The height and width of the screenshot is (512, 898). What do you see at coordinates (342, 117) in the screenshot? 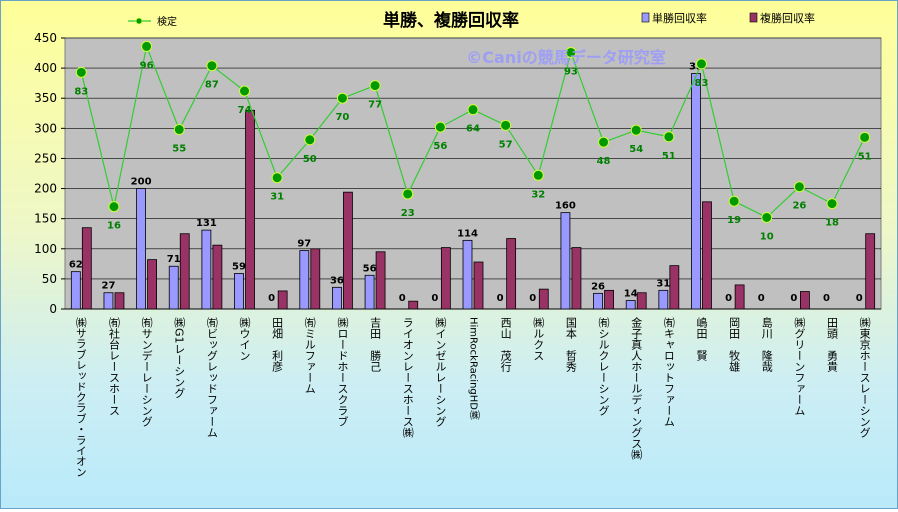
I see `kentei-label: 70` at bounding box center [342, 117].